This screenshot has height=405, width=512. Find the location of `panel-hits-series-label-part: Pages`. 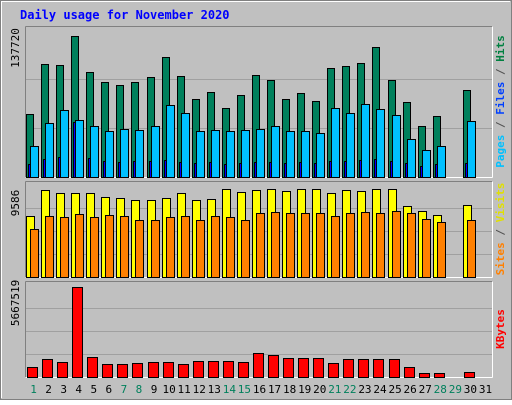

panel-hits-series-label-part: Pages is located at coordinates (500, 151).